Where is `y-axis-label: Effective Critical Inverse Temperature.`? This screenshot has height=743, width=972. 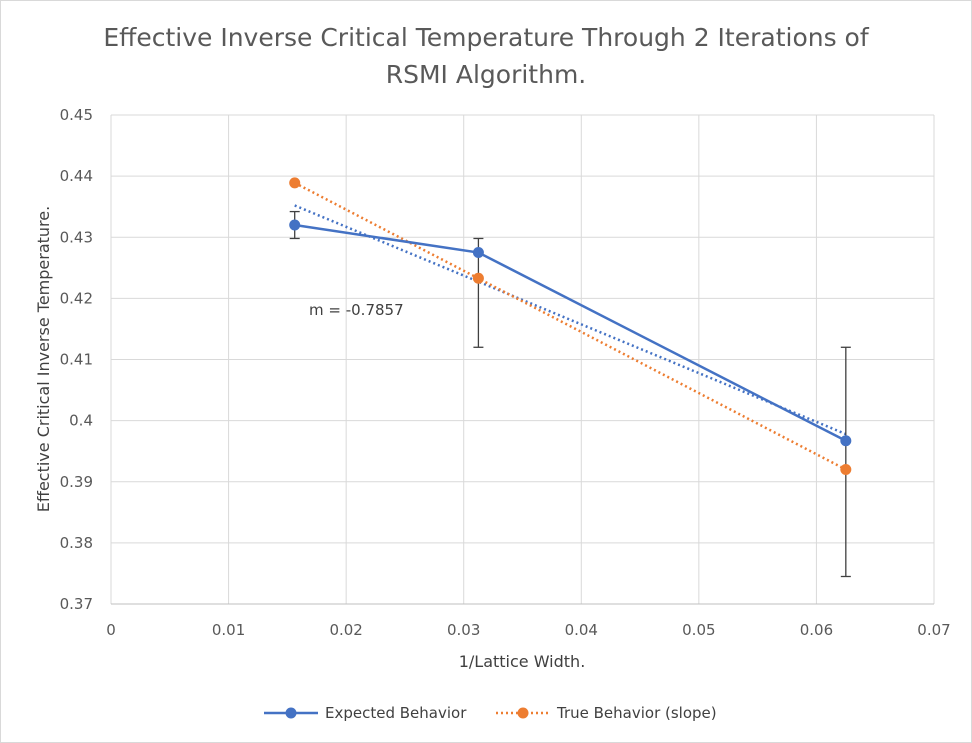
y-axis-label: Effective Critical Inverse Temperature. is located at coordinates (43, 359).